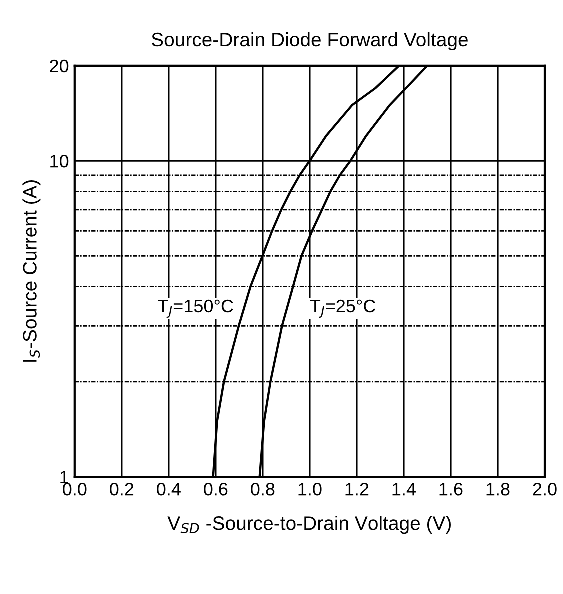  I want to click on y-tick-label: 1, so click(64, 477).